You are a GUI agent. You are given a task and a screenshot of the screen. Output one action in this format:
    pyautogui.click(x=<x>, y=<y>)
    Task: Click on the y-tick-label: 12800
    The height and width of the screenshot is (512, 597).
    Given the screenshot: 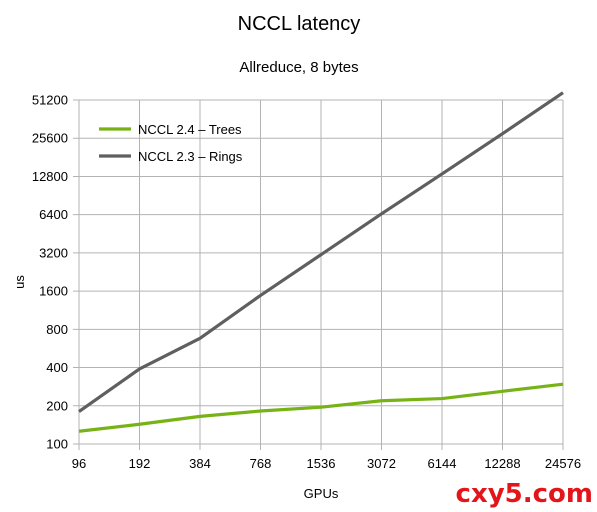 What is the action you would take?
    pyautogui.click(x=50, y=176)
    